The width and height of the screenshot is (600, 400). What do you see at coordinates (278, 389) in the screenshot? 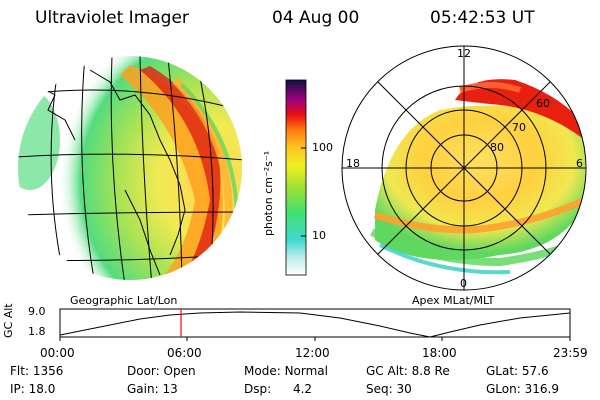
I see `info-dsp: Dsp: 4.2` at bounding box center [278, 389].